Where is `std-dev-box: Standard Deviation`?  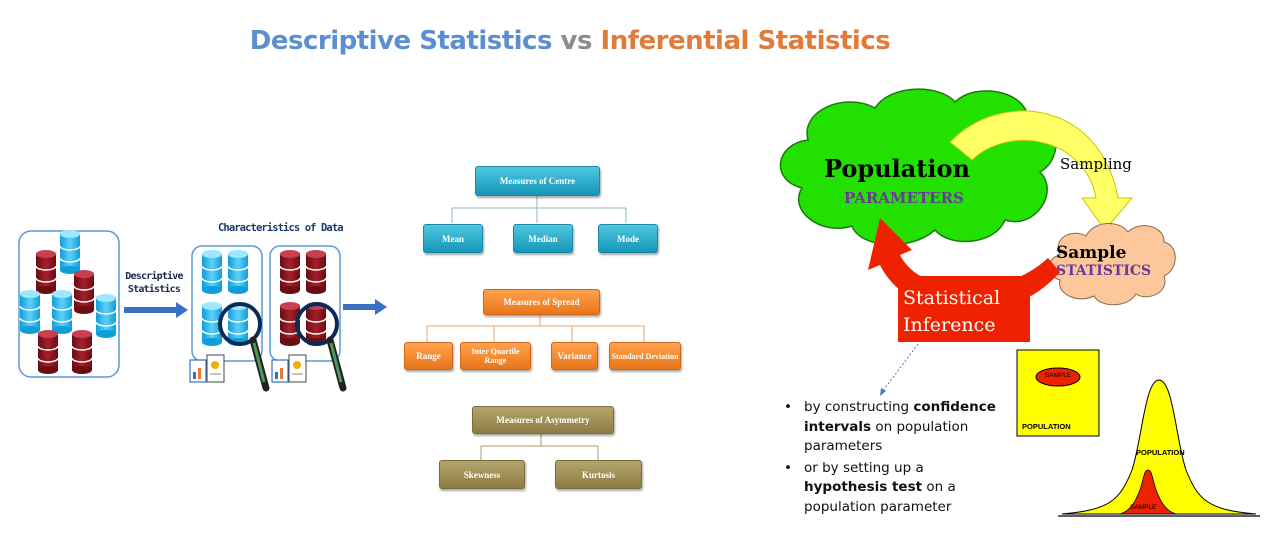 std-dev-box: Standard Deviation is located at coordinates (645, 356).